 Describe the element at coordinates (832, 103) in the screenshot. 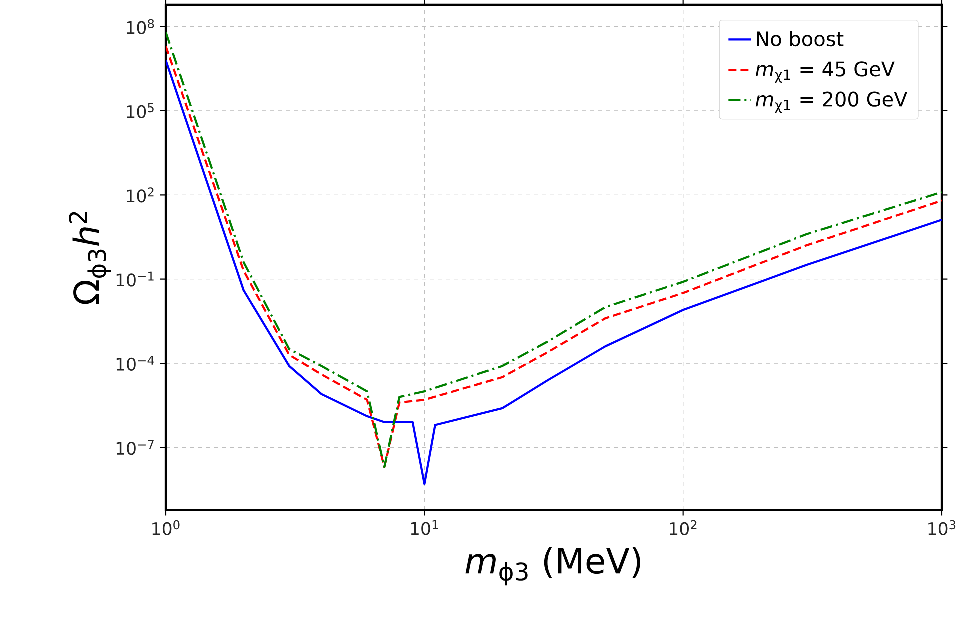

I see `legend-label: m$_{χ1}$ = 200 GeV` at that location.